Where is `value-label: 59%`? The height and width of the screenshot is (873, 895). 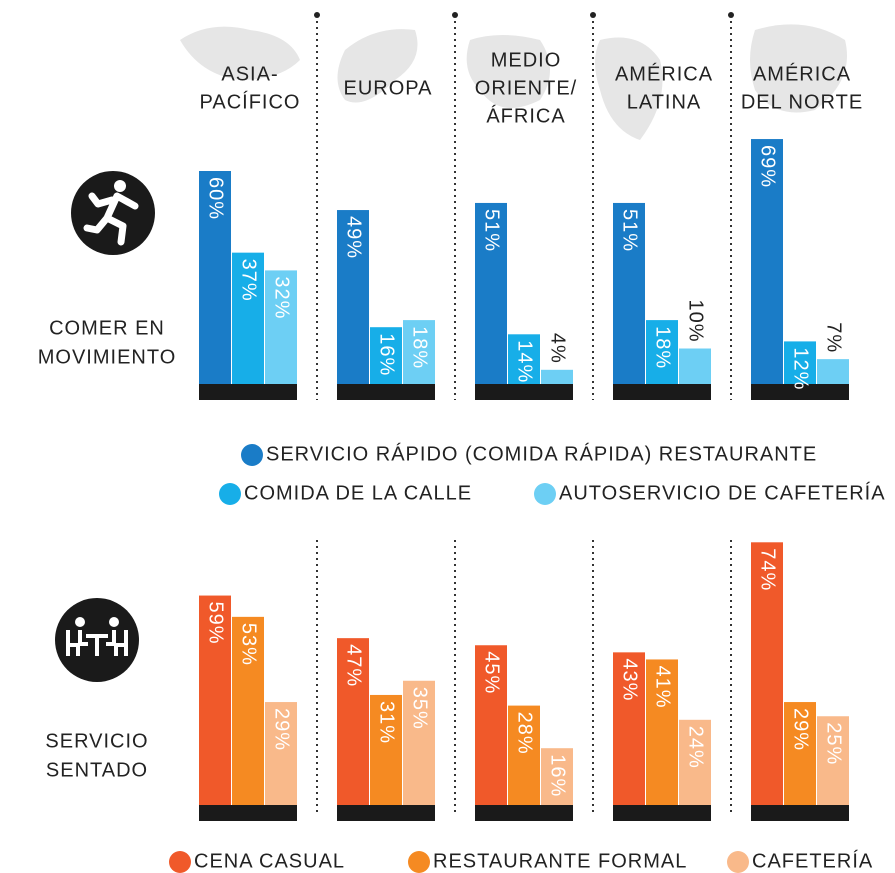 value-label: 59% is located at coordinates (216, 623).